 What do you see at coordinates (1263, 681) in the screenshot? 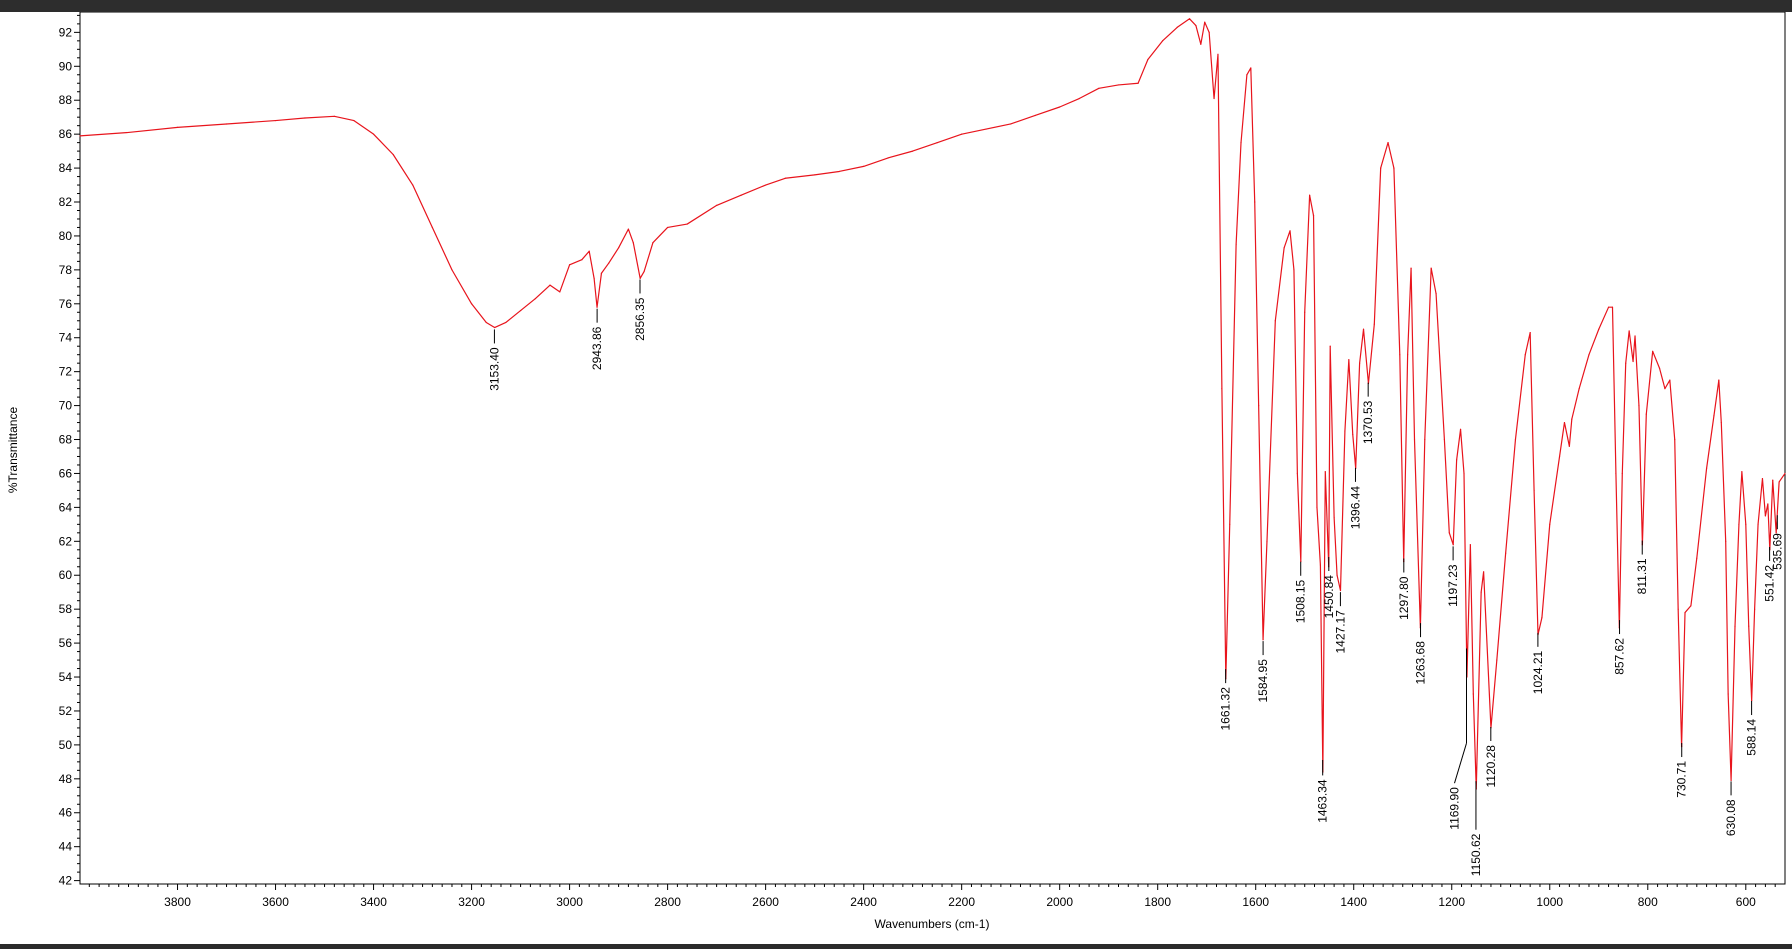
I see `peak-label: 1584.95` at bounding box center [1263, 681].